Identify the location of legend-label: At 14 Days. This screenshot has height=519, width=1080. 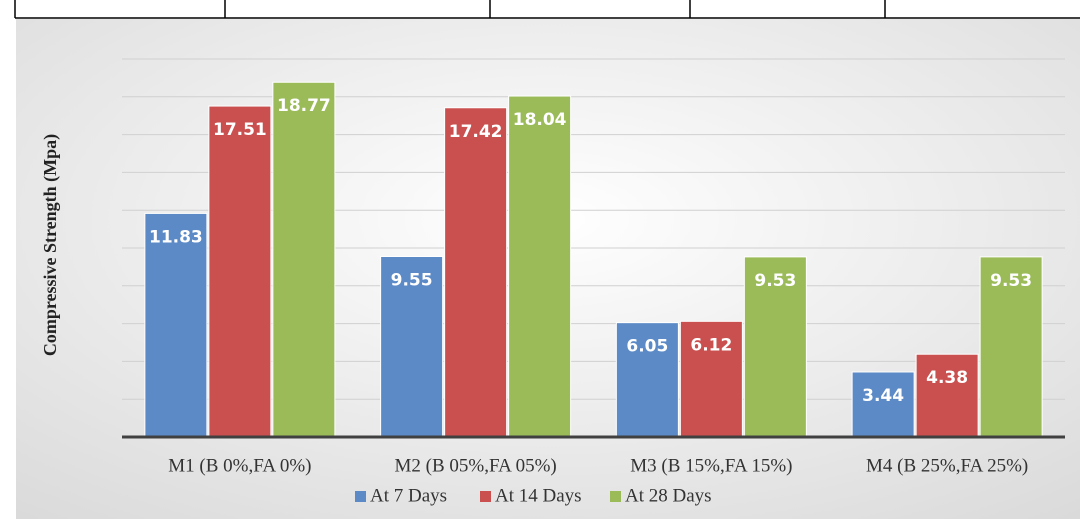
(538, 495).